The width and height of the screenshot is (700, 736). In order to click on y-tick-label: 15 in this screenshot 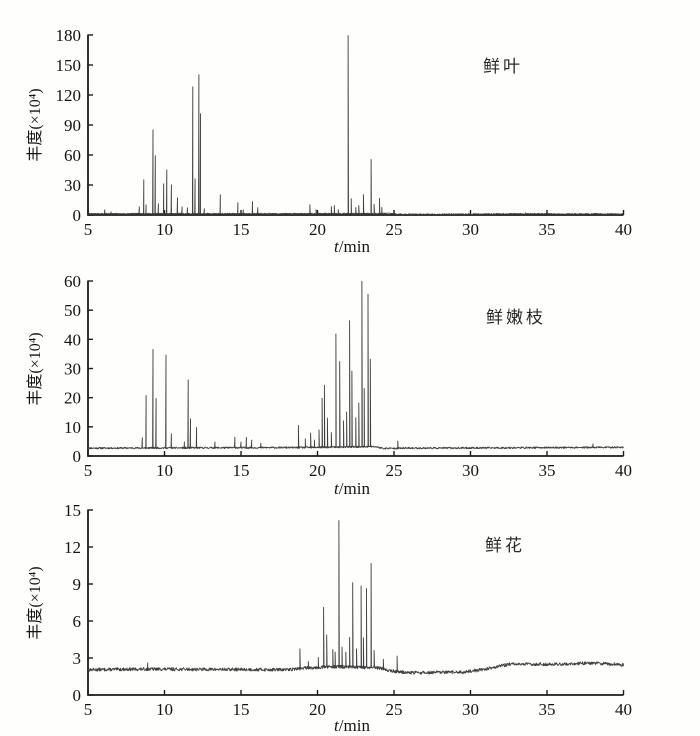, I will do `click(72, 510)`.